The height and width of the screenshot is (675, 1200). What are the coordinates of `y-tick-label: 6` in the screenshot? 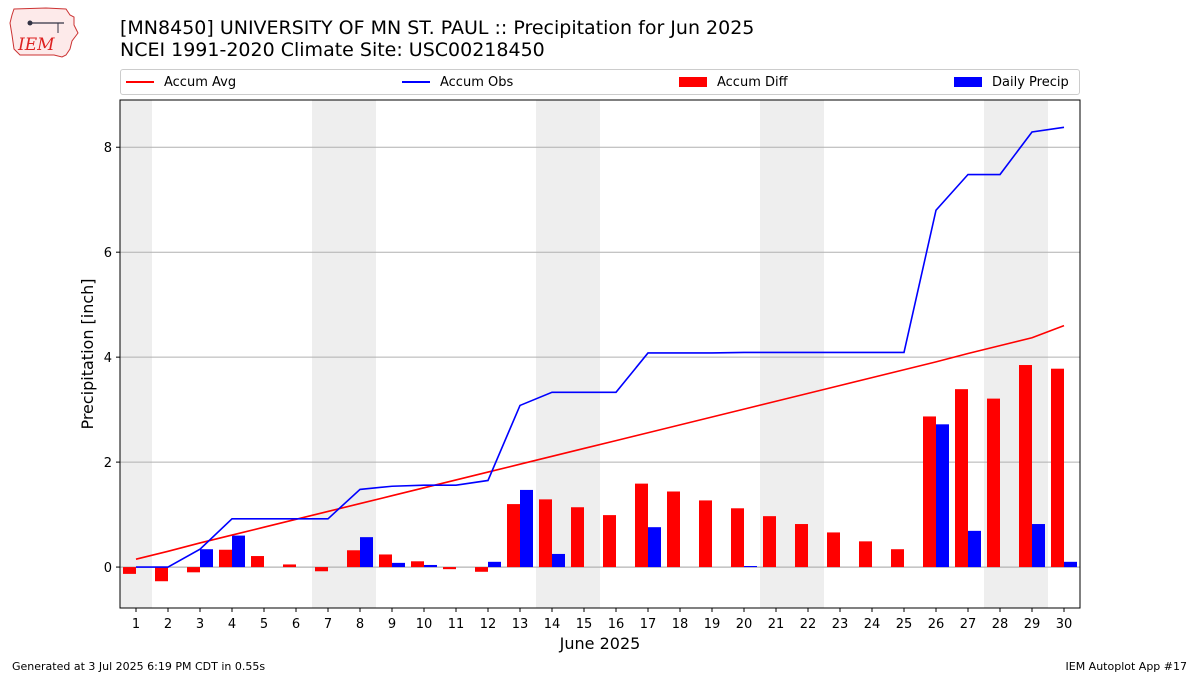 It's located at (108, 253).